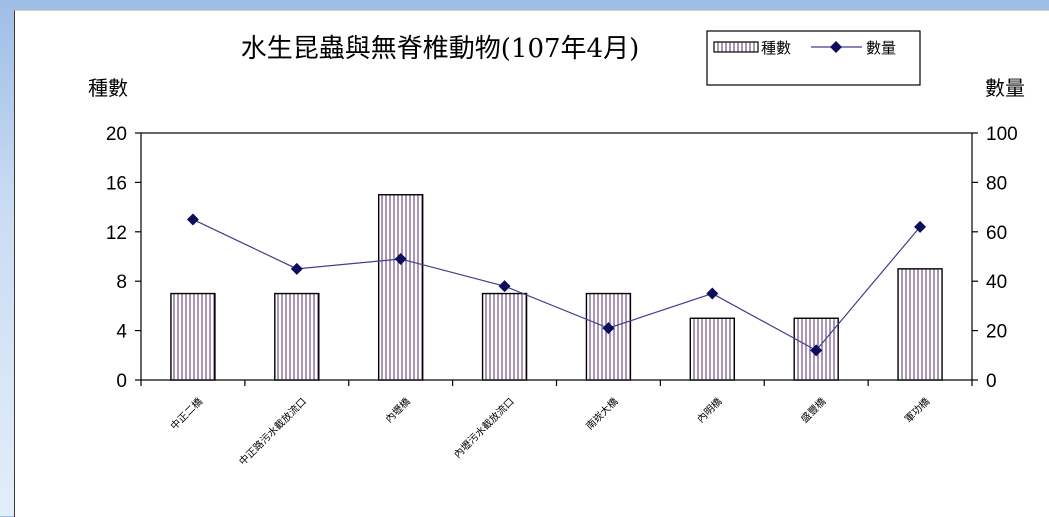  What do you see at coordinates (116, 134) in the screenshot?
I see `left-tick-label: 20` at bounding box center [116, 134].